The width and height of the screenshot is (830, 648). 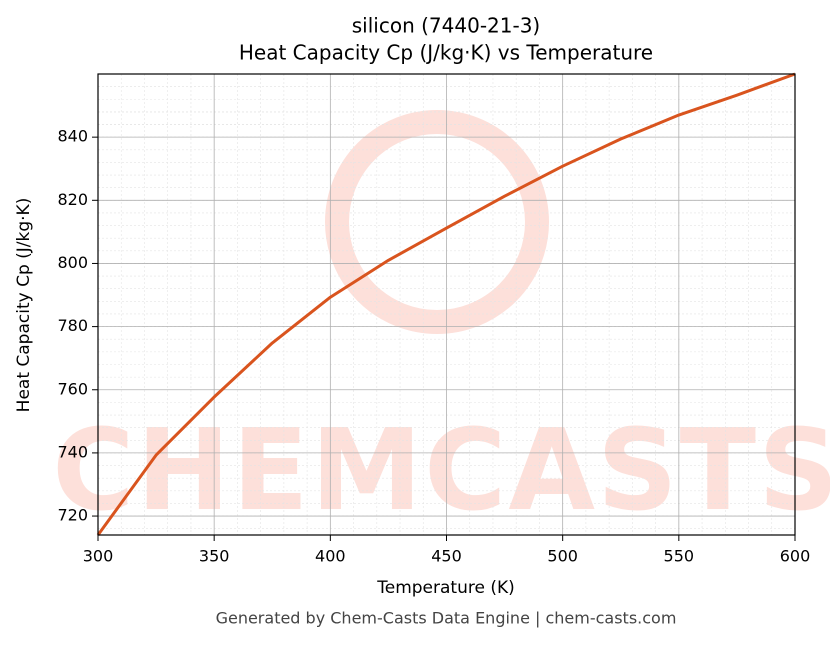 What do you see at coordinates (72, 388) in the screenshot?
I see `y-tick-label: 760` at bounding box center [72, 388].